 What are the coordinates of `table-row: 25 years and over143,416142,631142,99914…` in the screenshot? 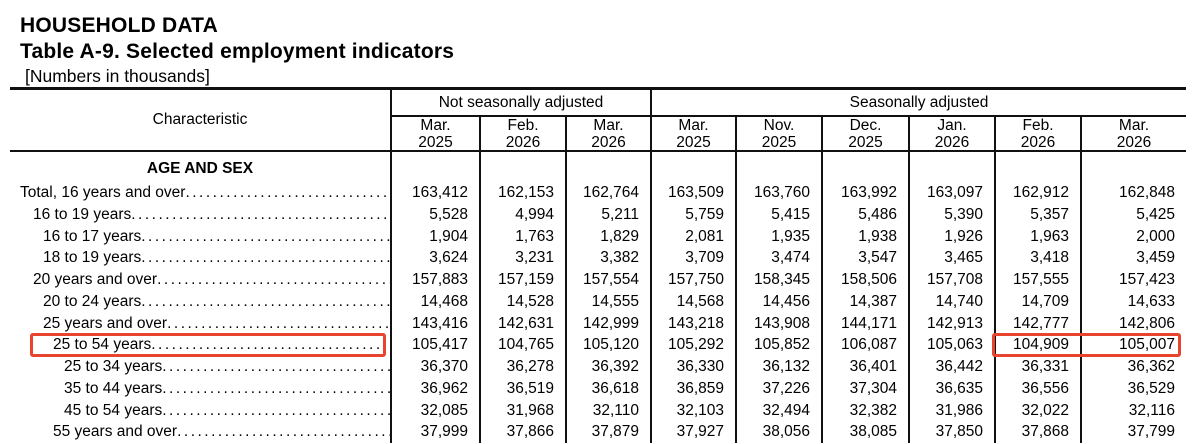 It's located at (598, 323).